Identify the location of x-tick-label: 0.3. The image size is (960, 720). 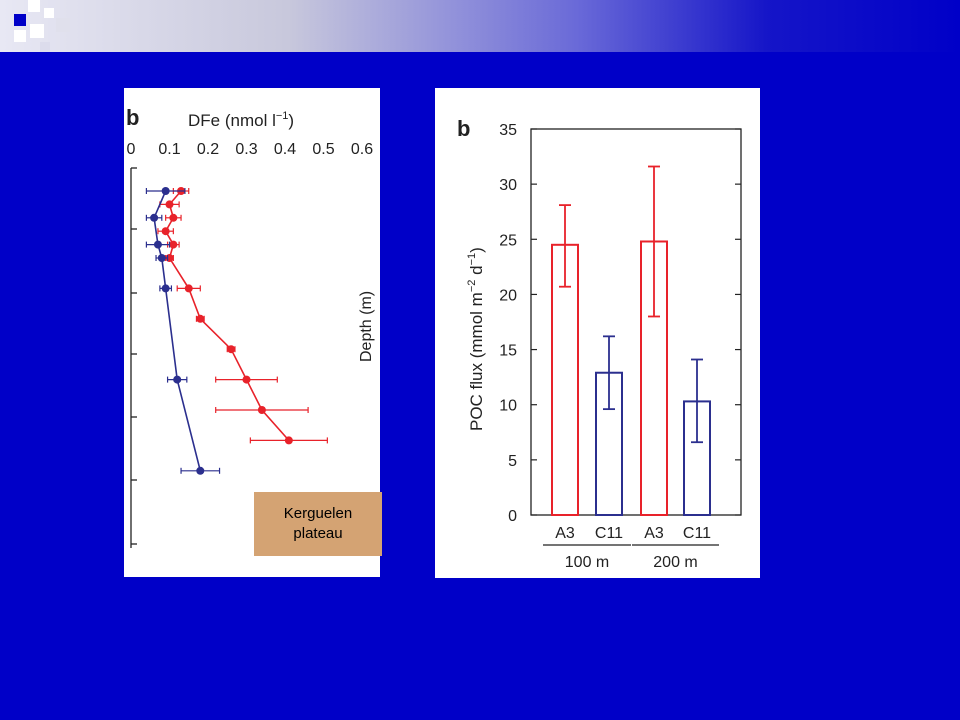
(246, 149).